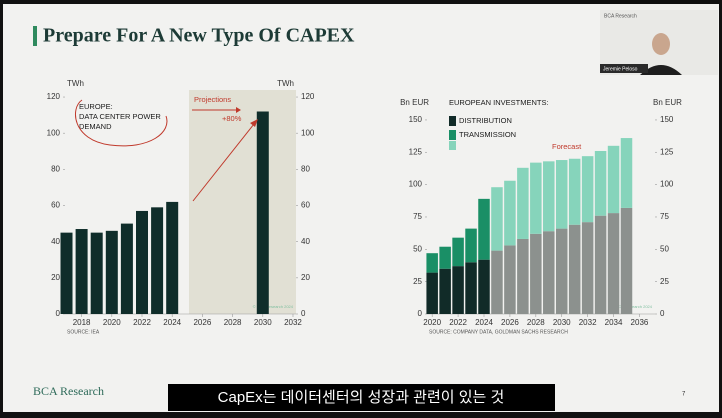 This screenshot has height=418, width=722. I want to click on growth-arrowhead, so click(254, 123).